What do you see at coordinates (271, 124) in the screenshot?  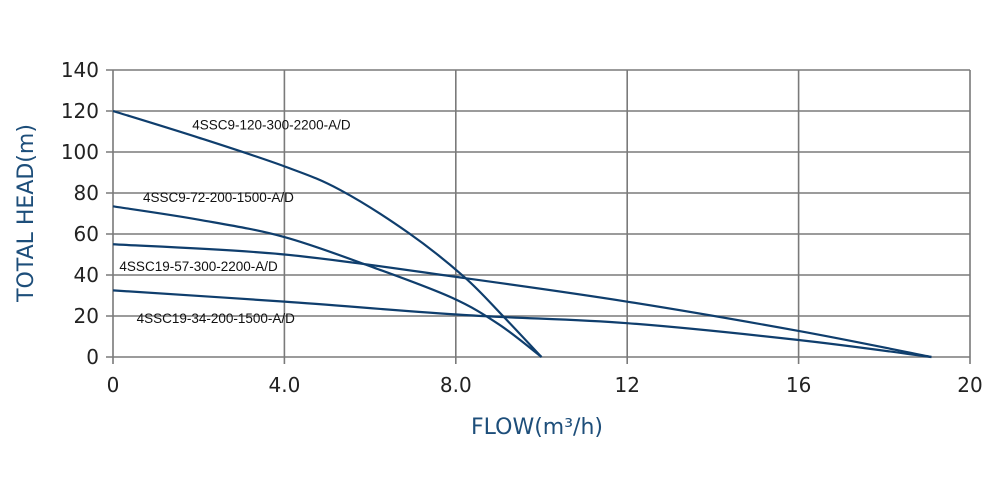 I see `curve-label: 4SSC9-120-300-2200-A/D` at bounding box center [271, 124].